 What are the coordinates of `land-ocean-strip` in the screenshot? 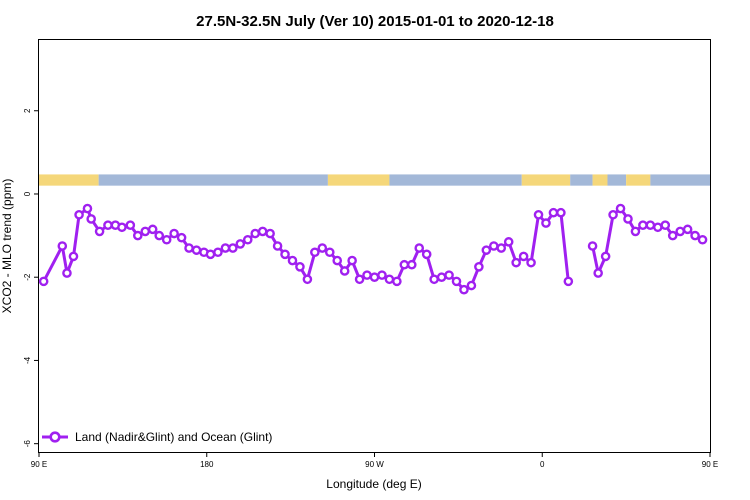 It's located at (374, 180).